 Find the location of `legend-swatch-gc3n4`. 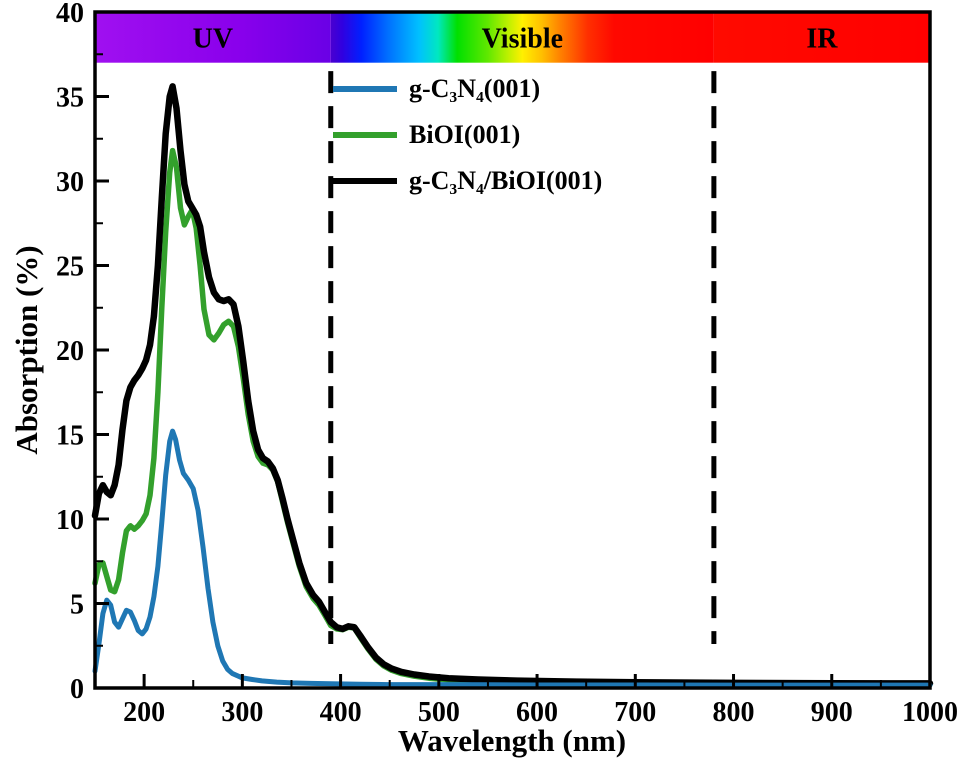

legend-swatch-gc3n4 is located at coordinates (365, 89).